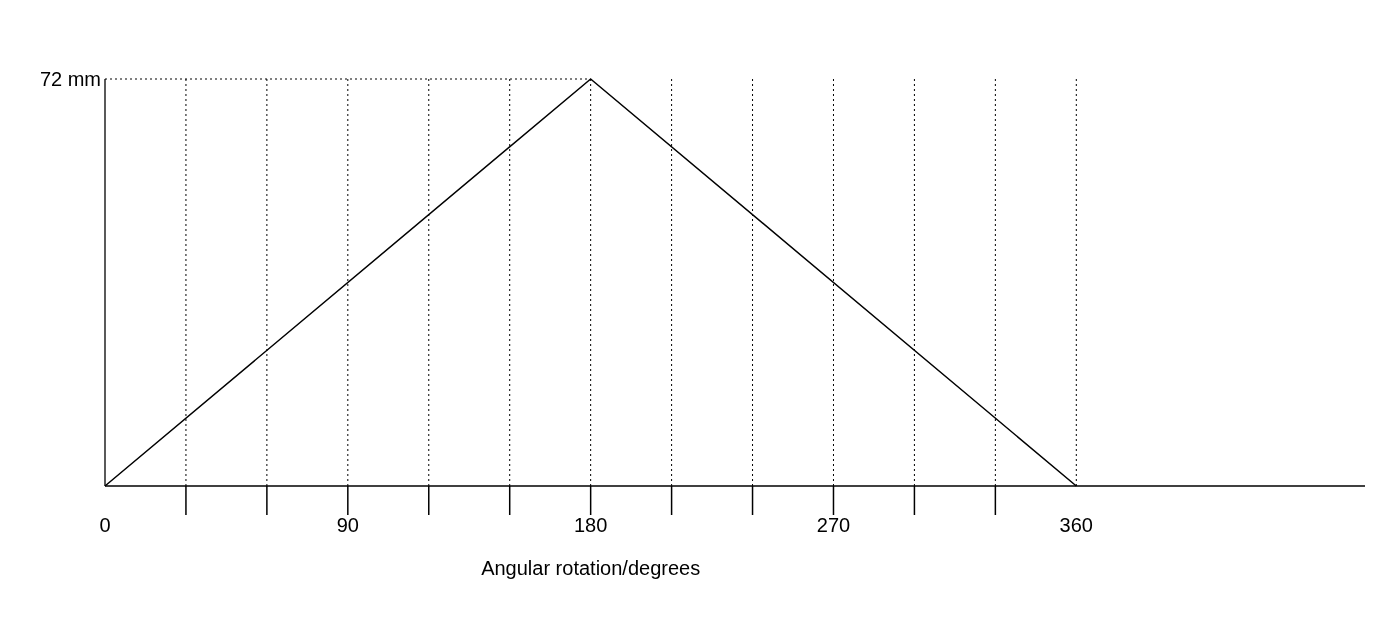 This screenshot has height=623, width=1376. What do you see at coordinates (833, 525) in the screenshot?
I see `x-tick-label: 270` at bounding box center [833, 525].